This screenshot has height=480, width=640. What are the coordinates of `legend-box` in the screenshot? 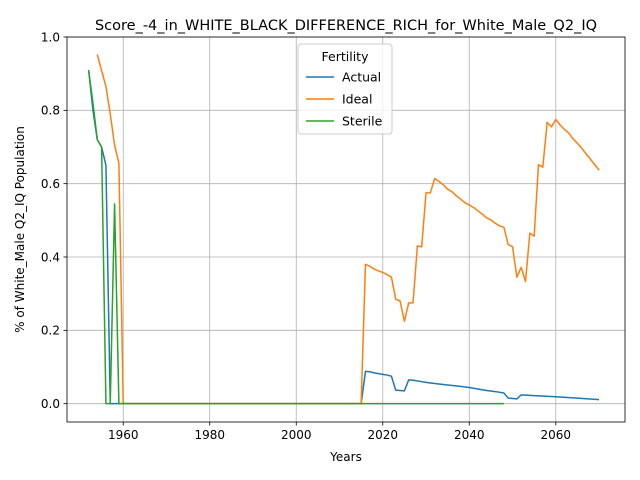 It's located at (345, 89).